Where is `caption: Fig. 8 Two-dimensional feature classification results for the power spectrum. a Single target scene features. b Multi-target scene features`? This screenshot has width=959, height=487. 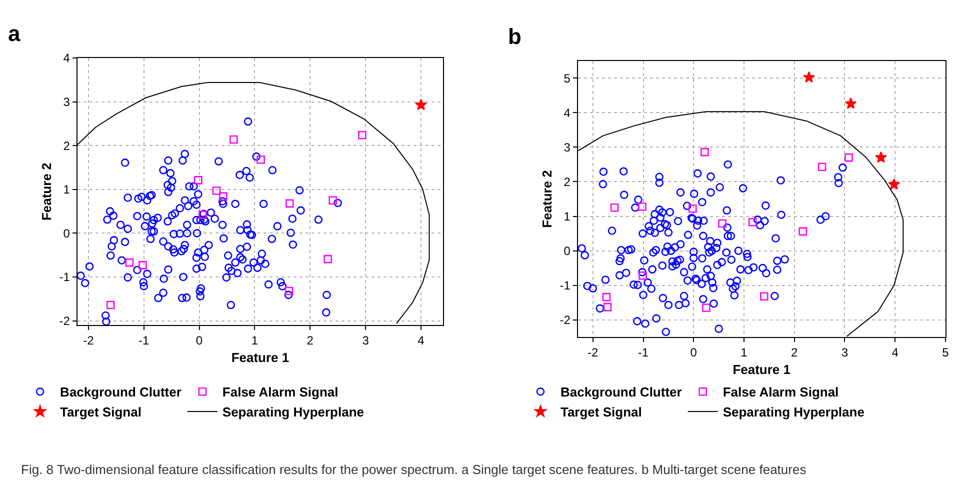
caption: Fig. 8 Two-dimensional feature classification results for the power spectrum. a Single target scene features. b Multi-target scene features is located at coordinates (414, 469).